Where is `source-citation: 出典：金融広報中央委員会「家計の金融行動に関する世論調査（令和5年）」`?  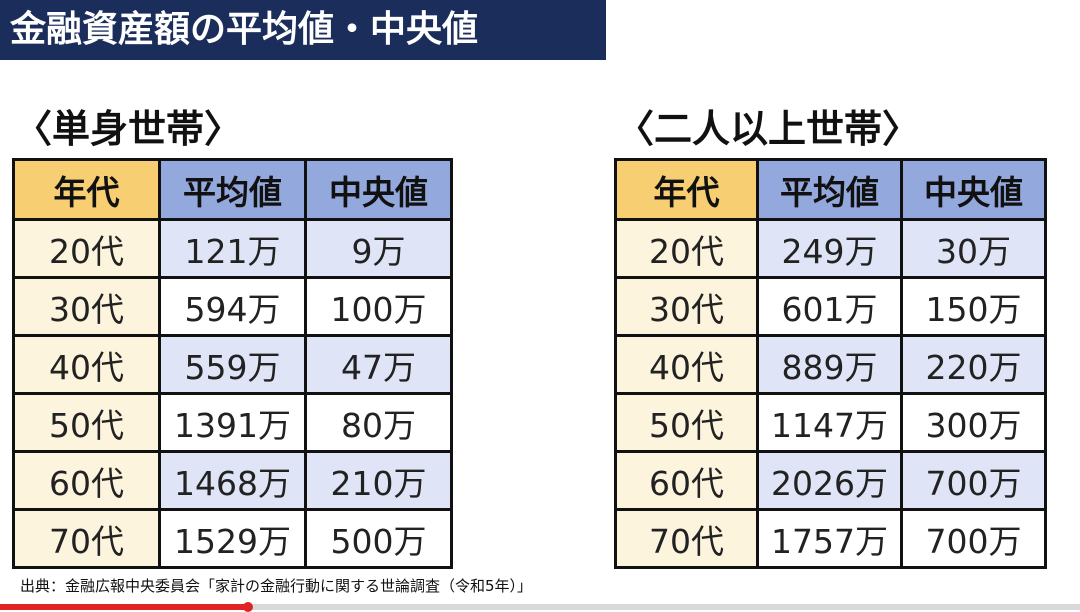
source-citation: 出典：金融広報中央委員会「家計の金融行動に関する世論調査（令和5年）」 is located at coordinates (276, 586).